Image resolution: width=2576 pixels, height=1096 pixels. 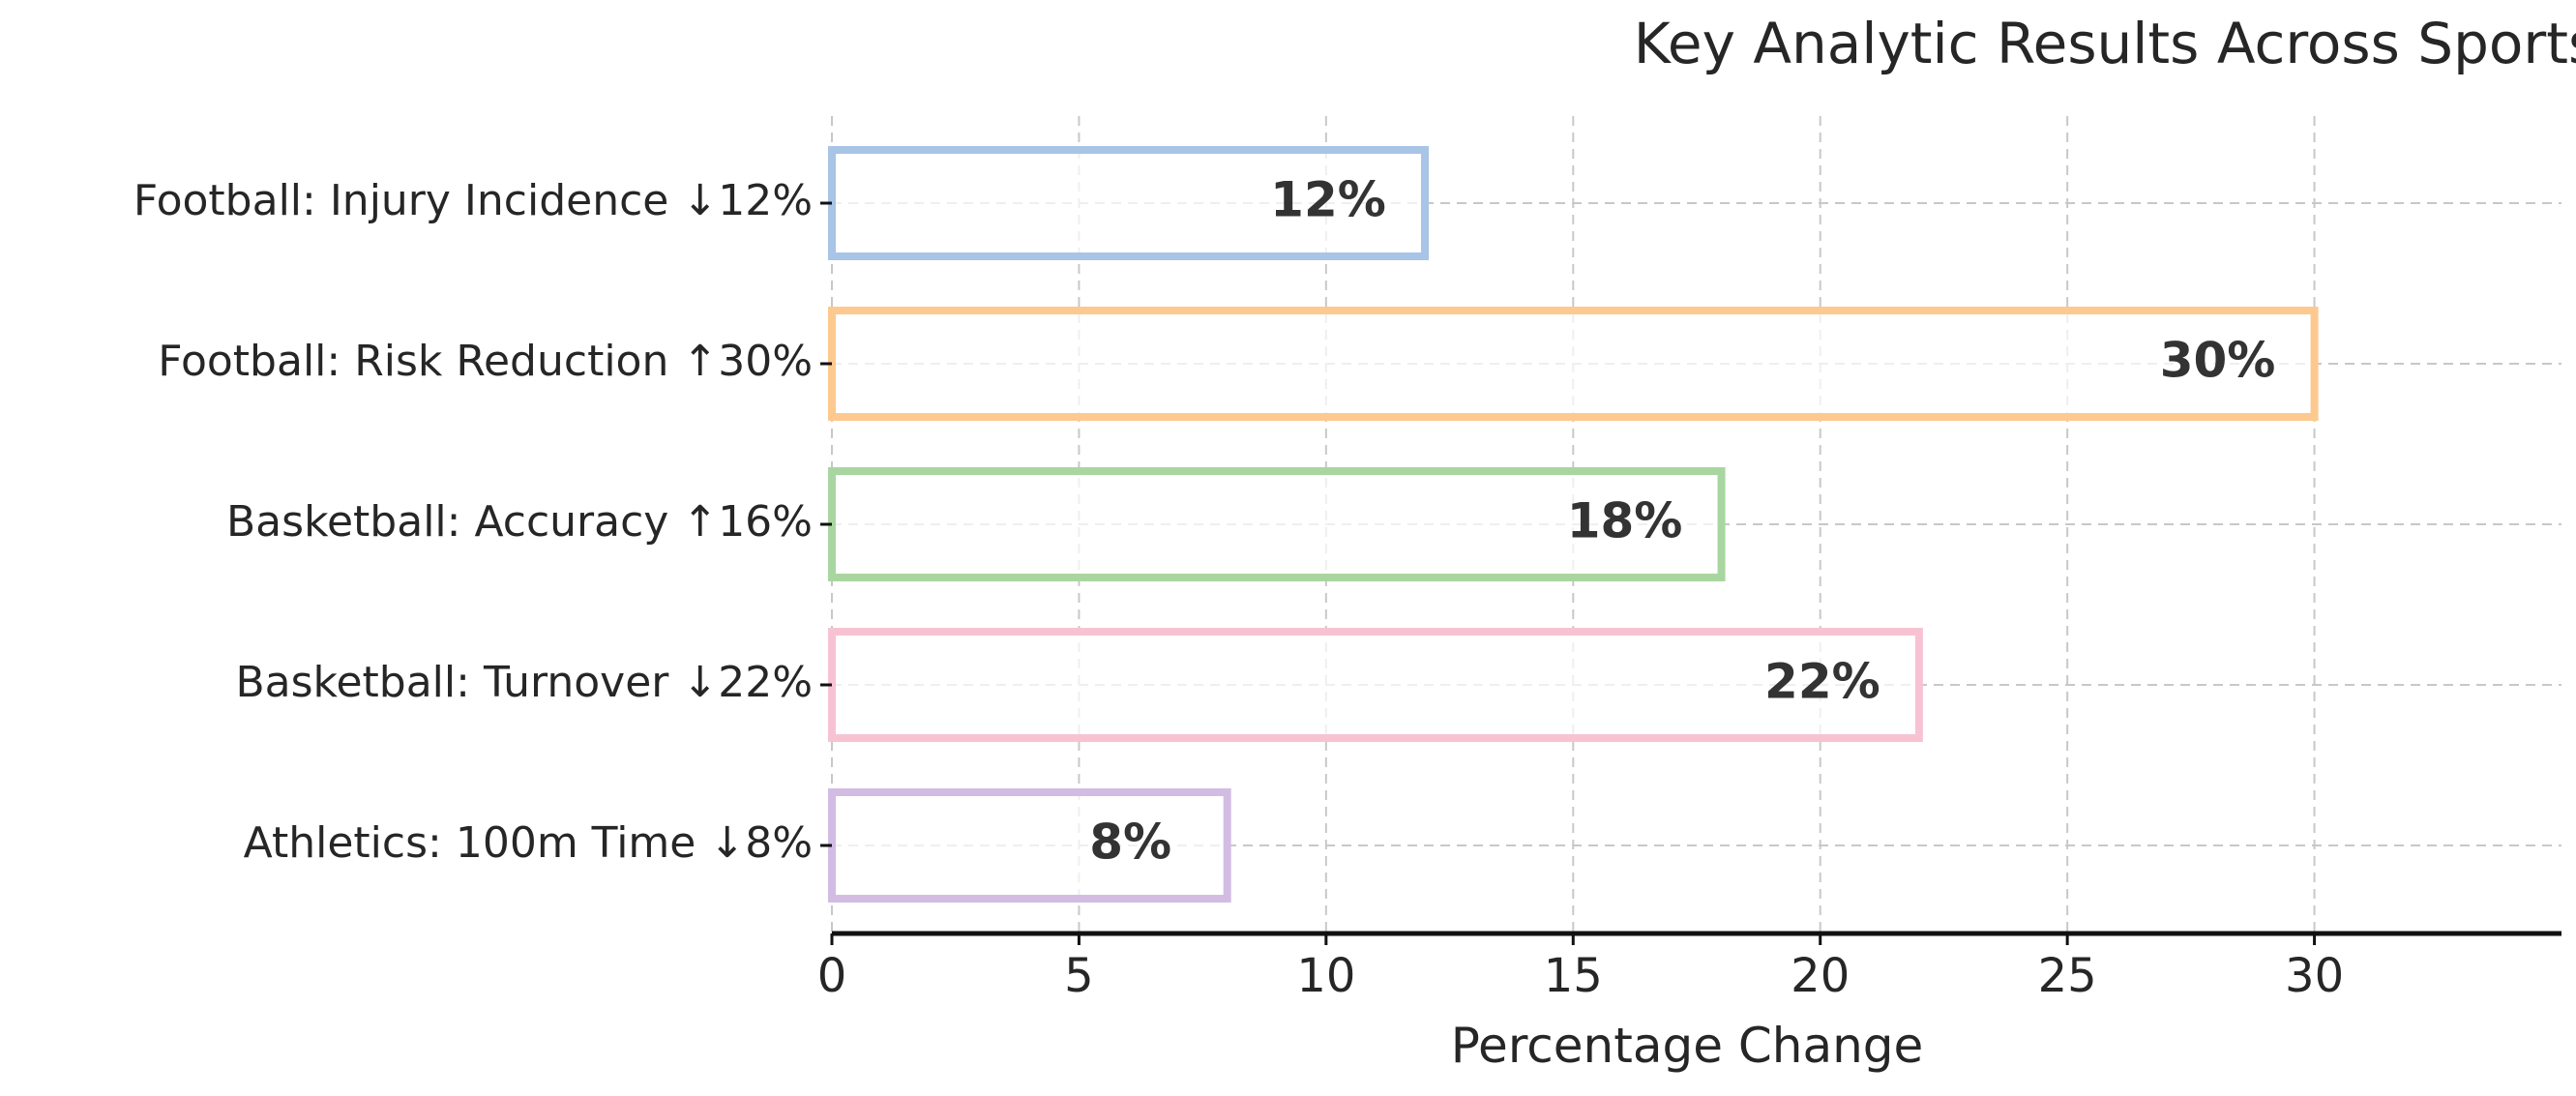 I want to click on bar-value-label: 12%, so click(x=1328, y=200).